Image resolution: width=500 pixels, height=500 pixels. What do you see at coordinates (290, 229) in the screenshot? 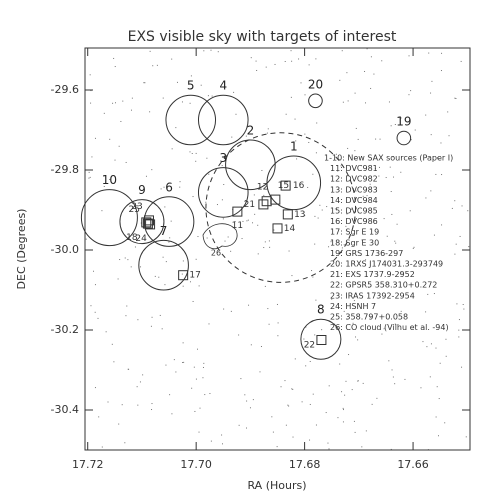
I see `target-label: 14` at bounding box center [290, 229].